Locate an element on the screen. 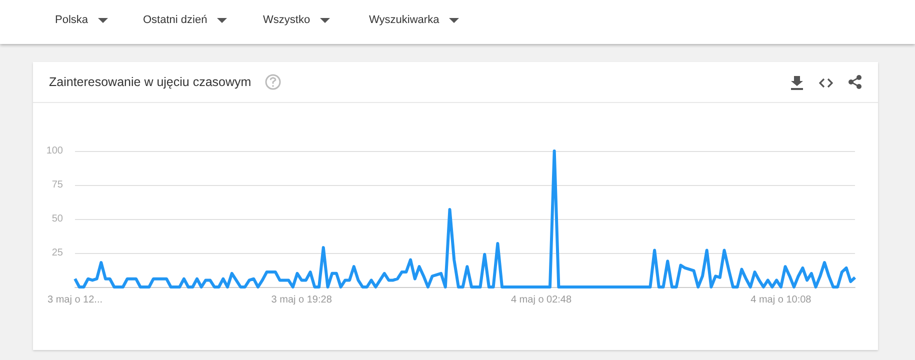  x-tick-label: 4 maj o 02:48 is located at coordinates (541, 300).